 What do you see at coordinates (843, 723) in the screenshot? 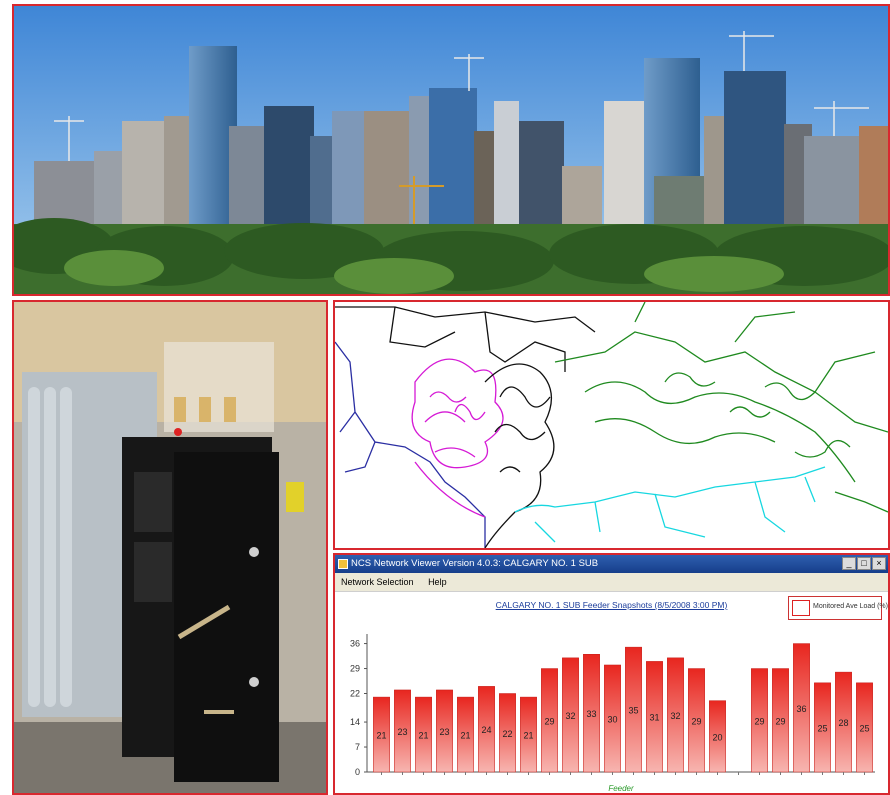
I see `bar-value-label: 28` at bounding box center [843, 723].